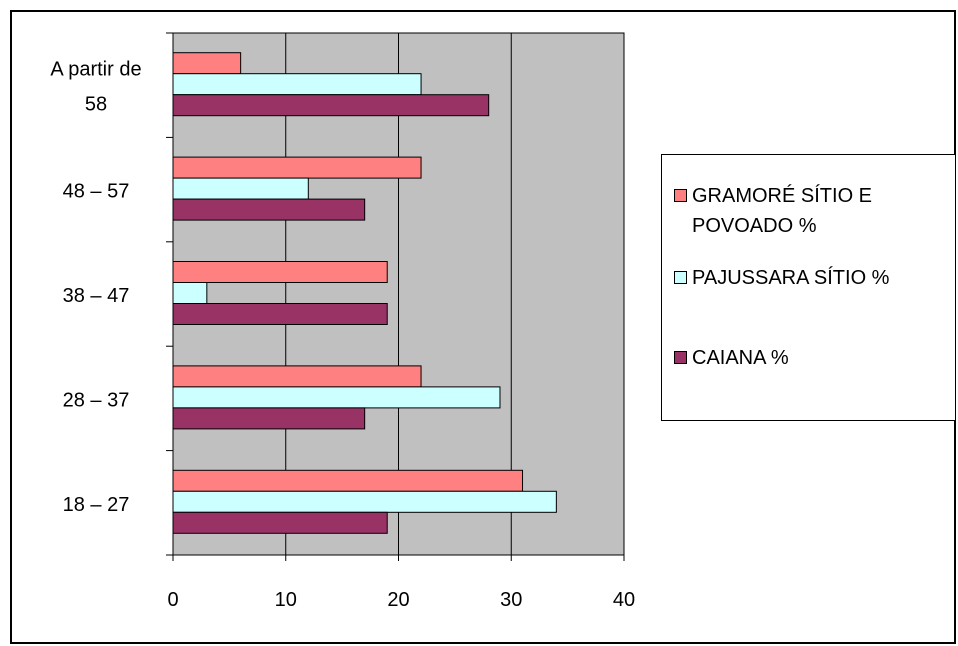 The image size is (958, 646). Describe the element at coordinates (740, 358) in the screenshot. I see `legend-label-caiana: CAIANA %` at that location.